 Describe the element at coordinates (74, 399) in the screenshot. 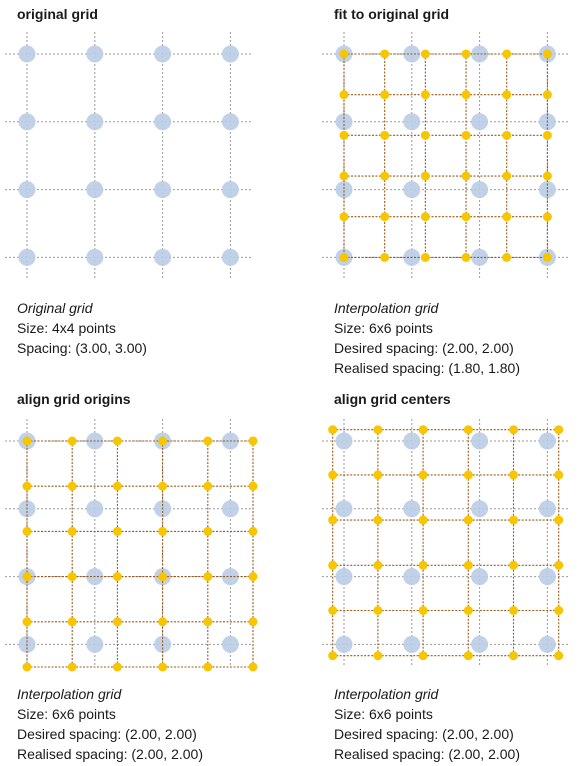

I see `panel-title: align grid origins` at that location.